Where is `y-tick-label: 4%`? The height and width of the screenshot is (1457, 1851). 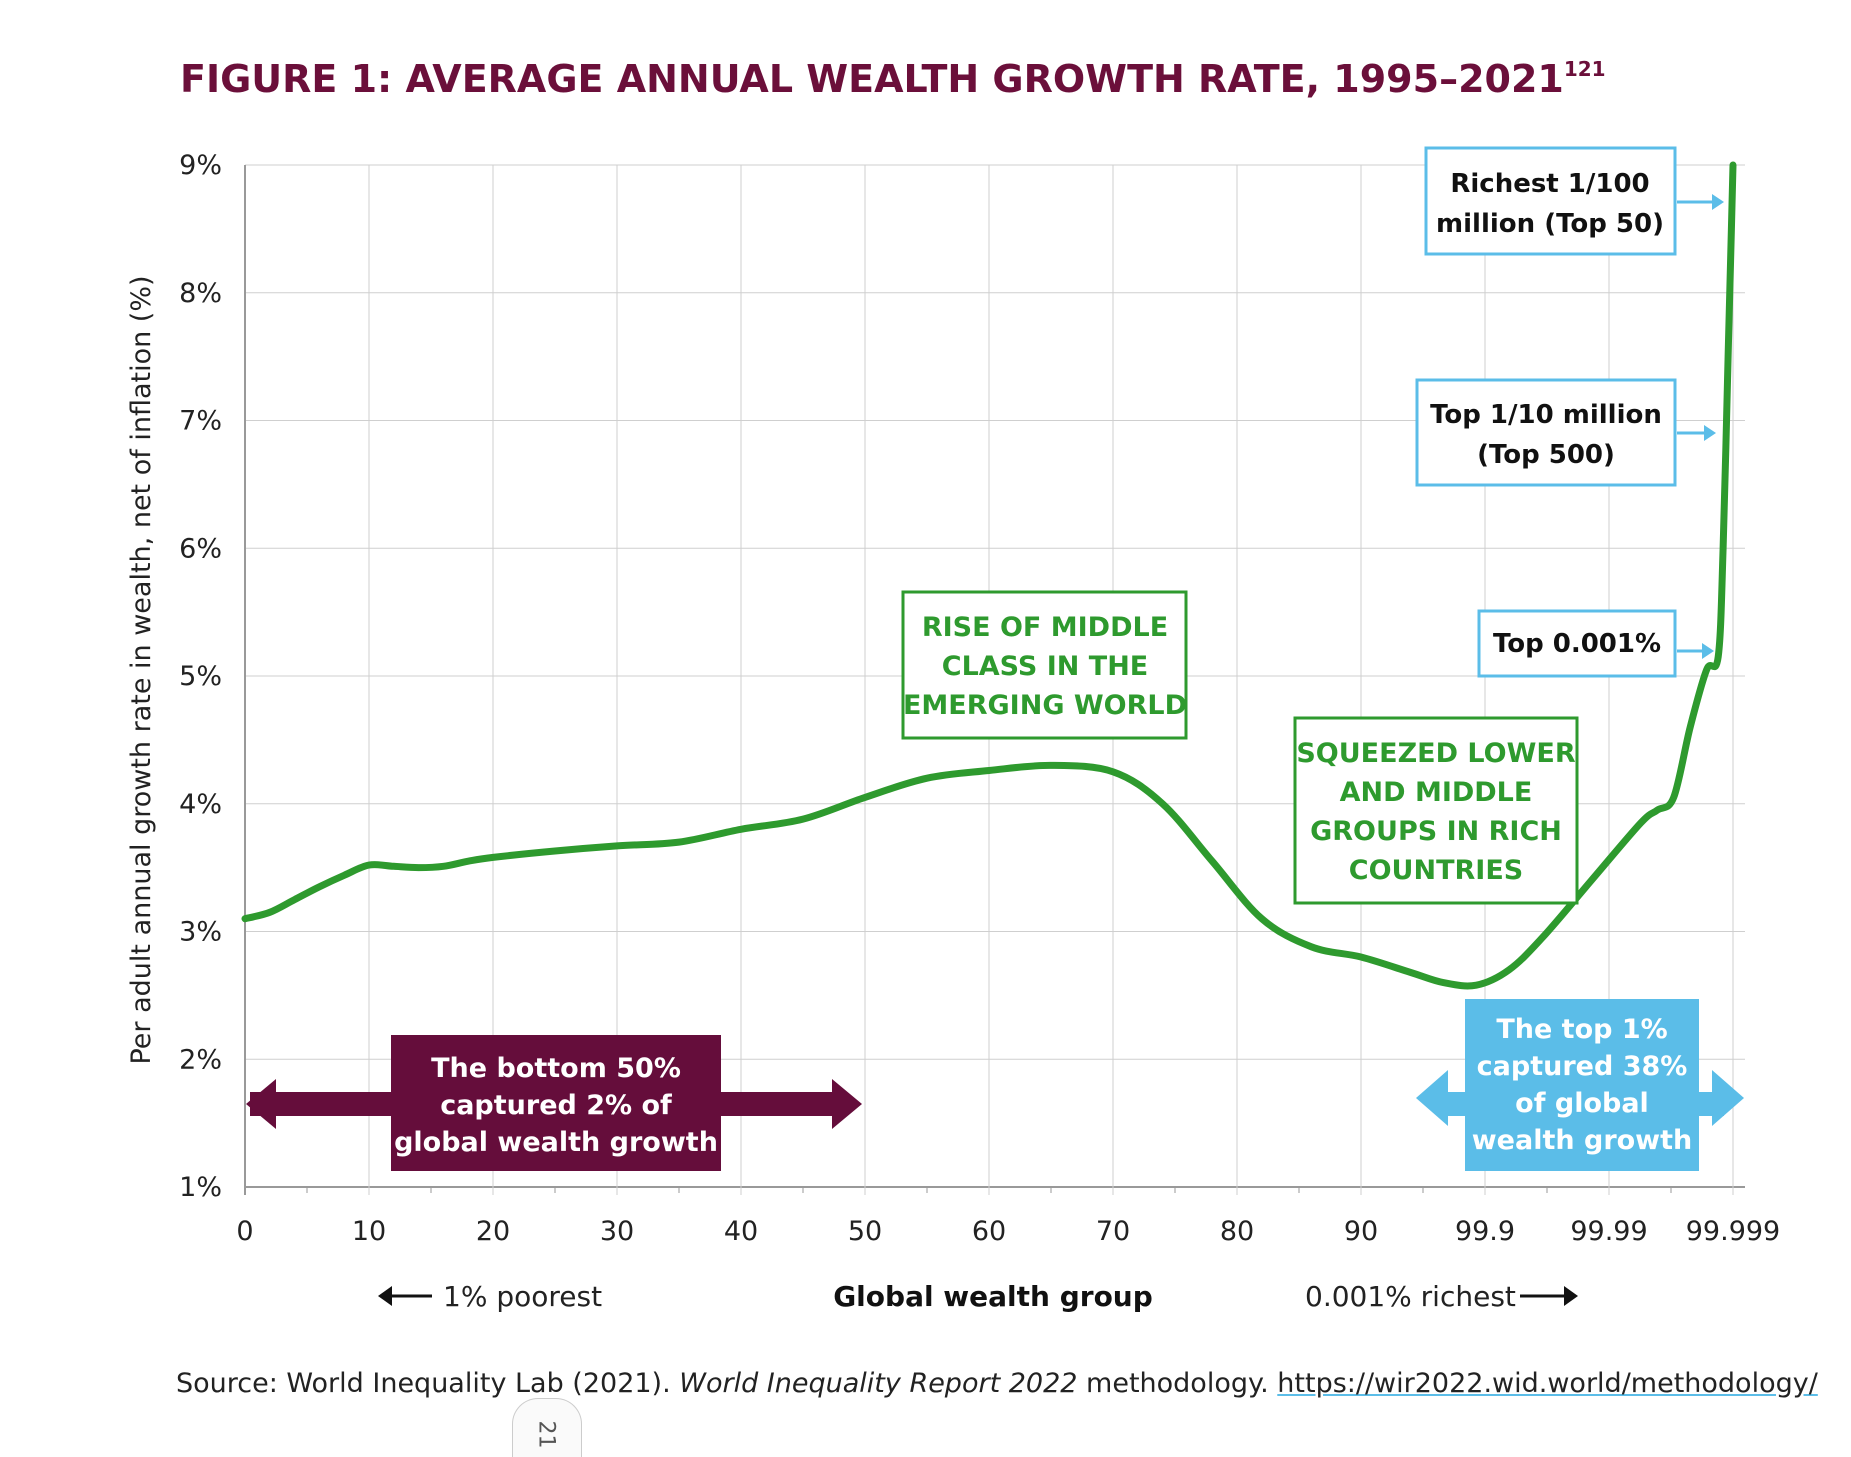
y-tick-label: 4% is located at coordinates (200, 804).